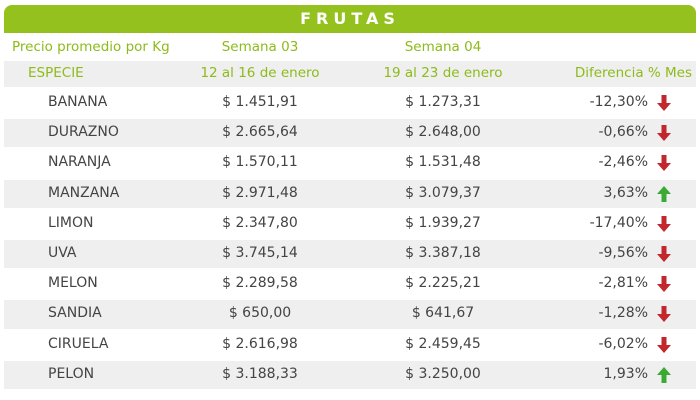 The height and width of the screenshot is (400, 700). I want to click on price-week-04: $ 641,67, so click(443, 313).